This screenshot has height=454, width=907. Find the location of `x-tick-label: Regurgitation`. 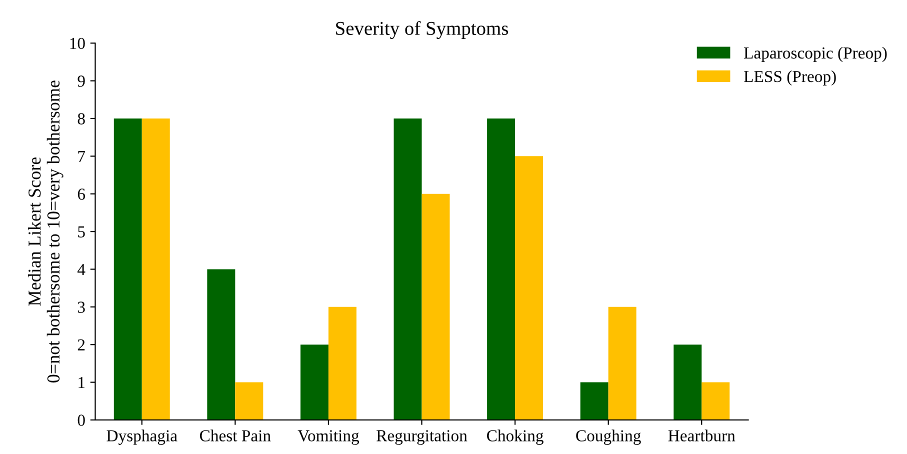

x-tick-label: Regurgitation is located at coordinates (422, 437).